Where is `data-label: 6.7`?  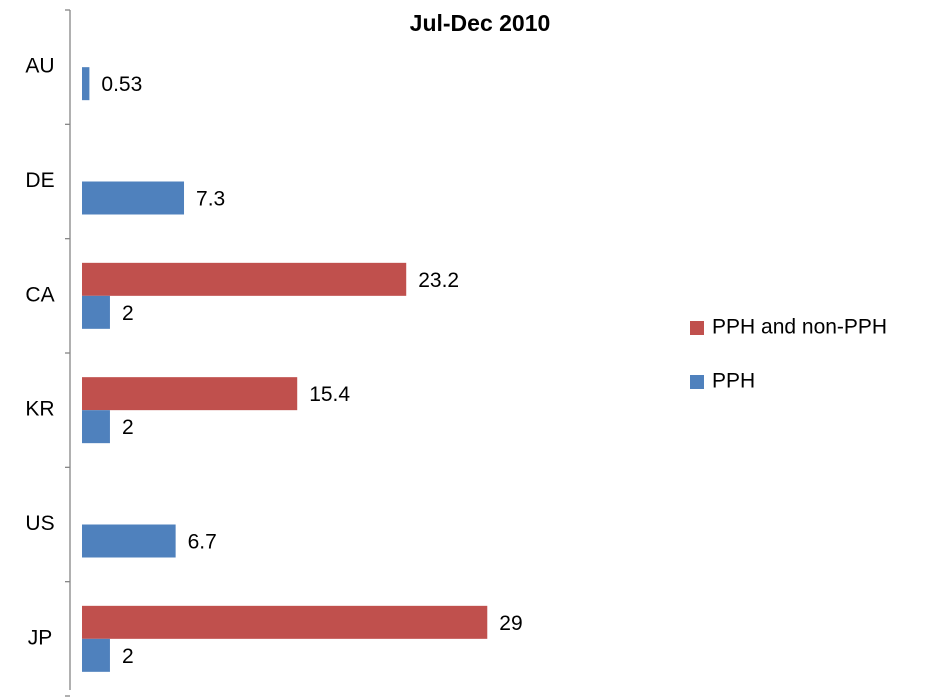 data-label: 6.7 is located at coordinates (202, 542).